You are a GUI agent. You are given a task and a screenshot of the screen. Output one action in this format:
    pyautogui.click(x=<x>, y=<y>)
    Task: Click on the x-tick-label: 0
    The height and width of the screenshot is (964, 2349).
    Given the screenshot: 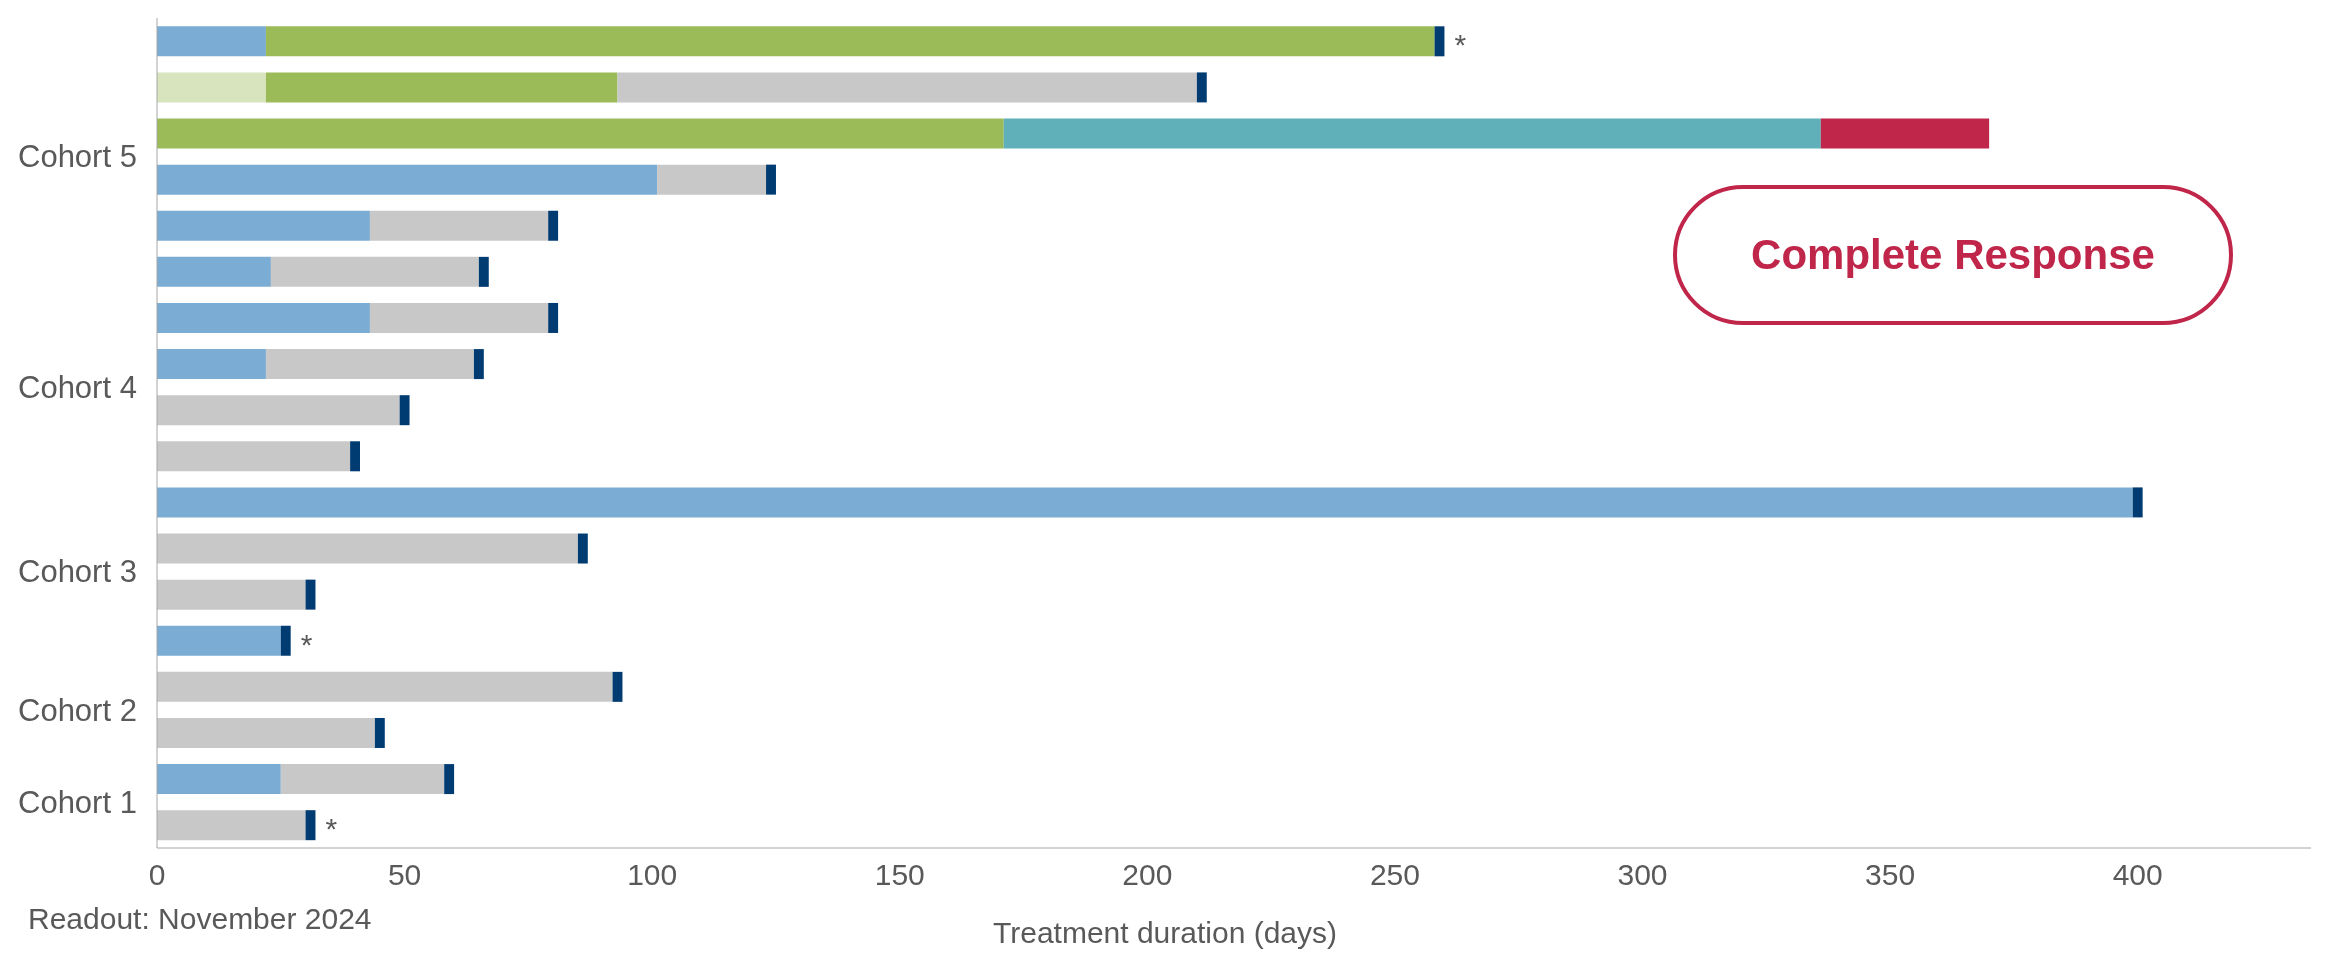 What is the action you would take?
    pyautogui.click(x=157, y=875)
    